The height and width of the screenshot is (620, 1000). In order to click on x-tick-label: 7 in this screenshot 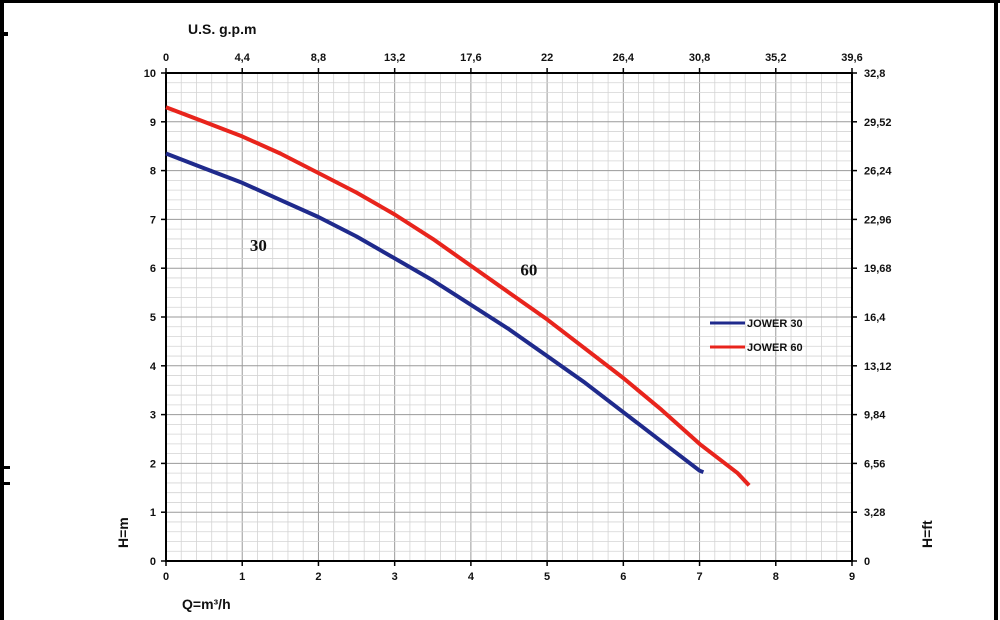, I will do `click(699, 577)`.